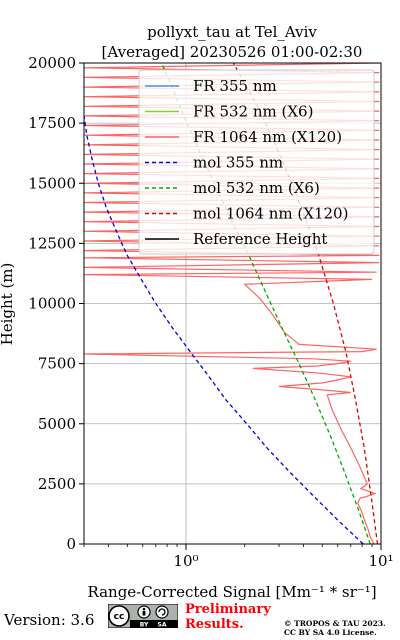 The width and height of the screenshot is (400, 640). I want to click on x-tick-label: 10¹, so click(380, 561).